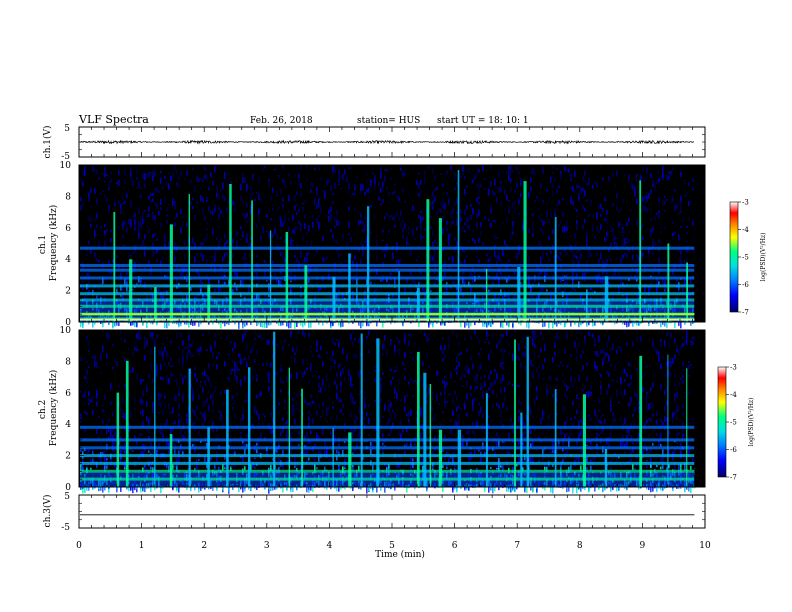 This screenshot has width=792, height=612. Describe the element at coordinates (745, 285) in the screenshot. I see `colorbar-tick-label: -6` at that location.